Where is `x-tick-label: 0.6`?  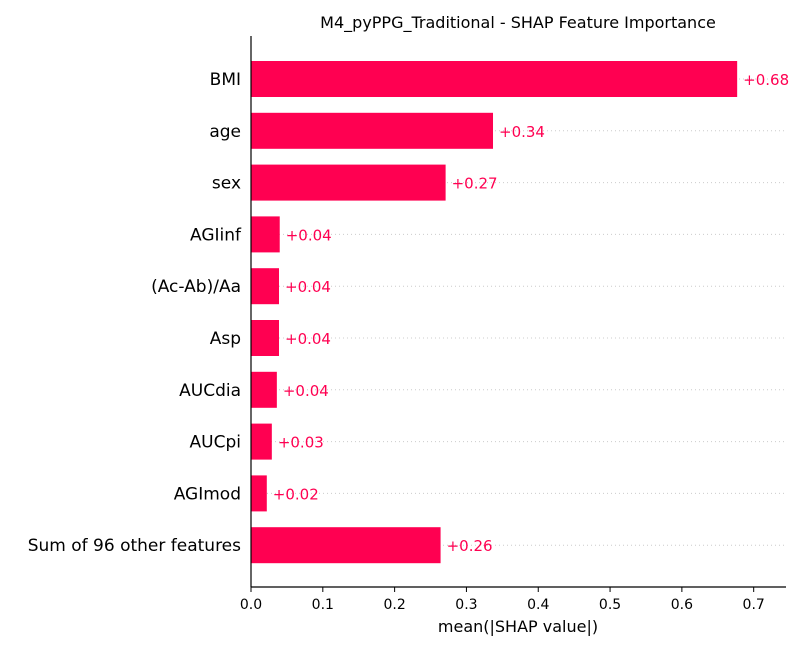
x-tick-label: 0.6 is located at coordinates (682, 605).